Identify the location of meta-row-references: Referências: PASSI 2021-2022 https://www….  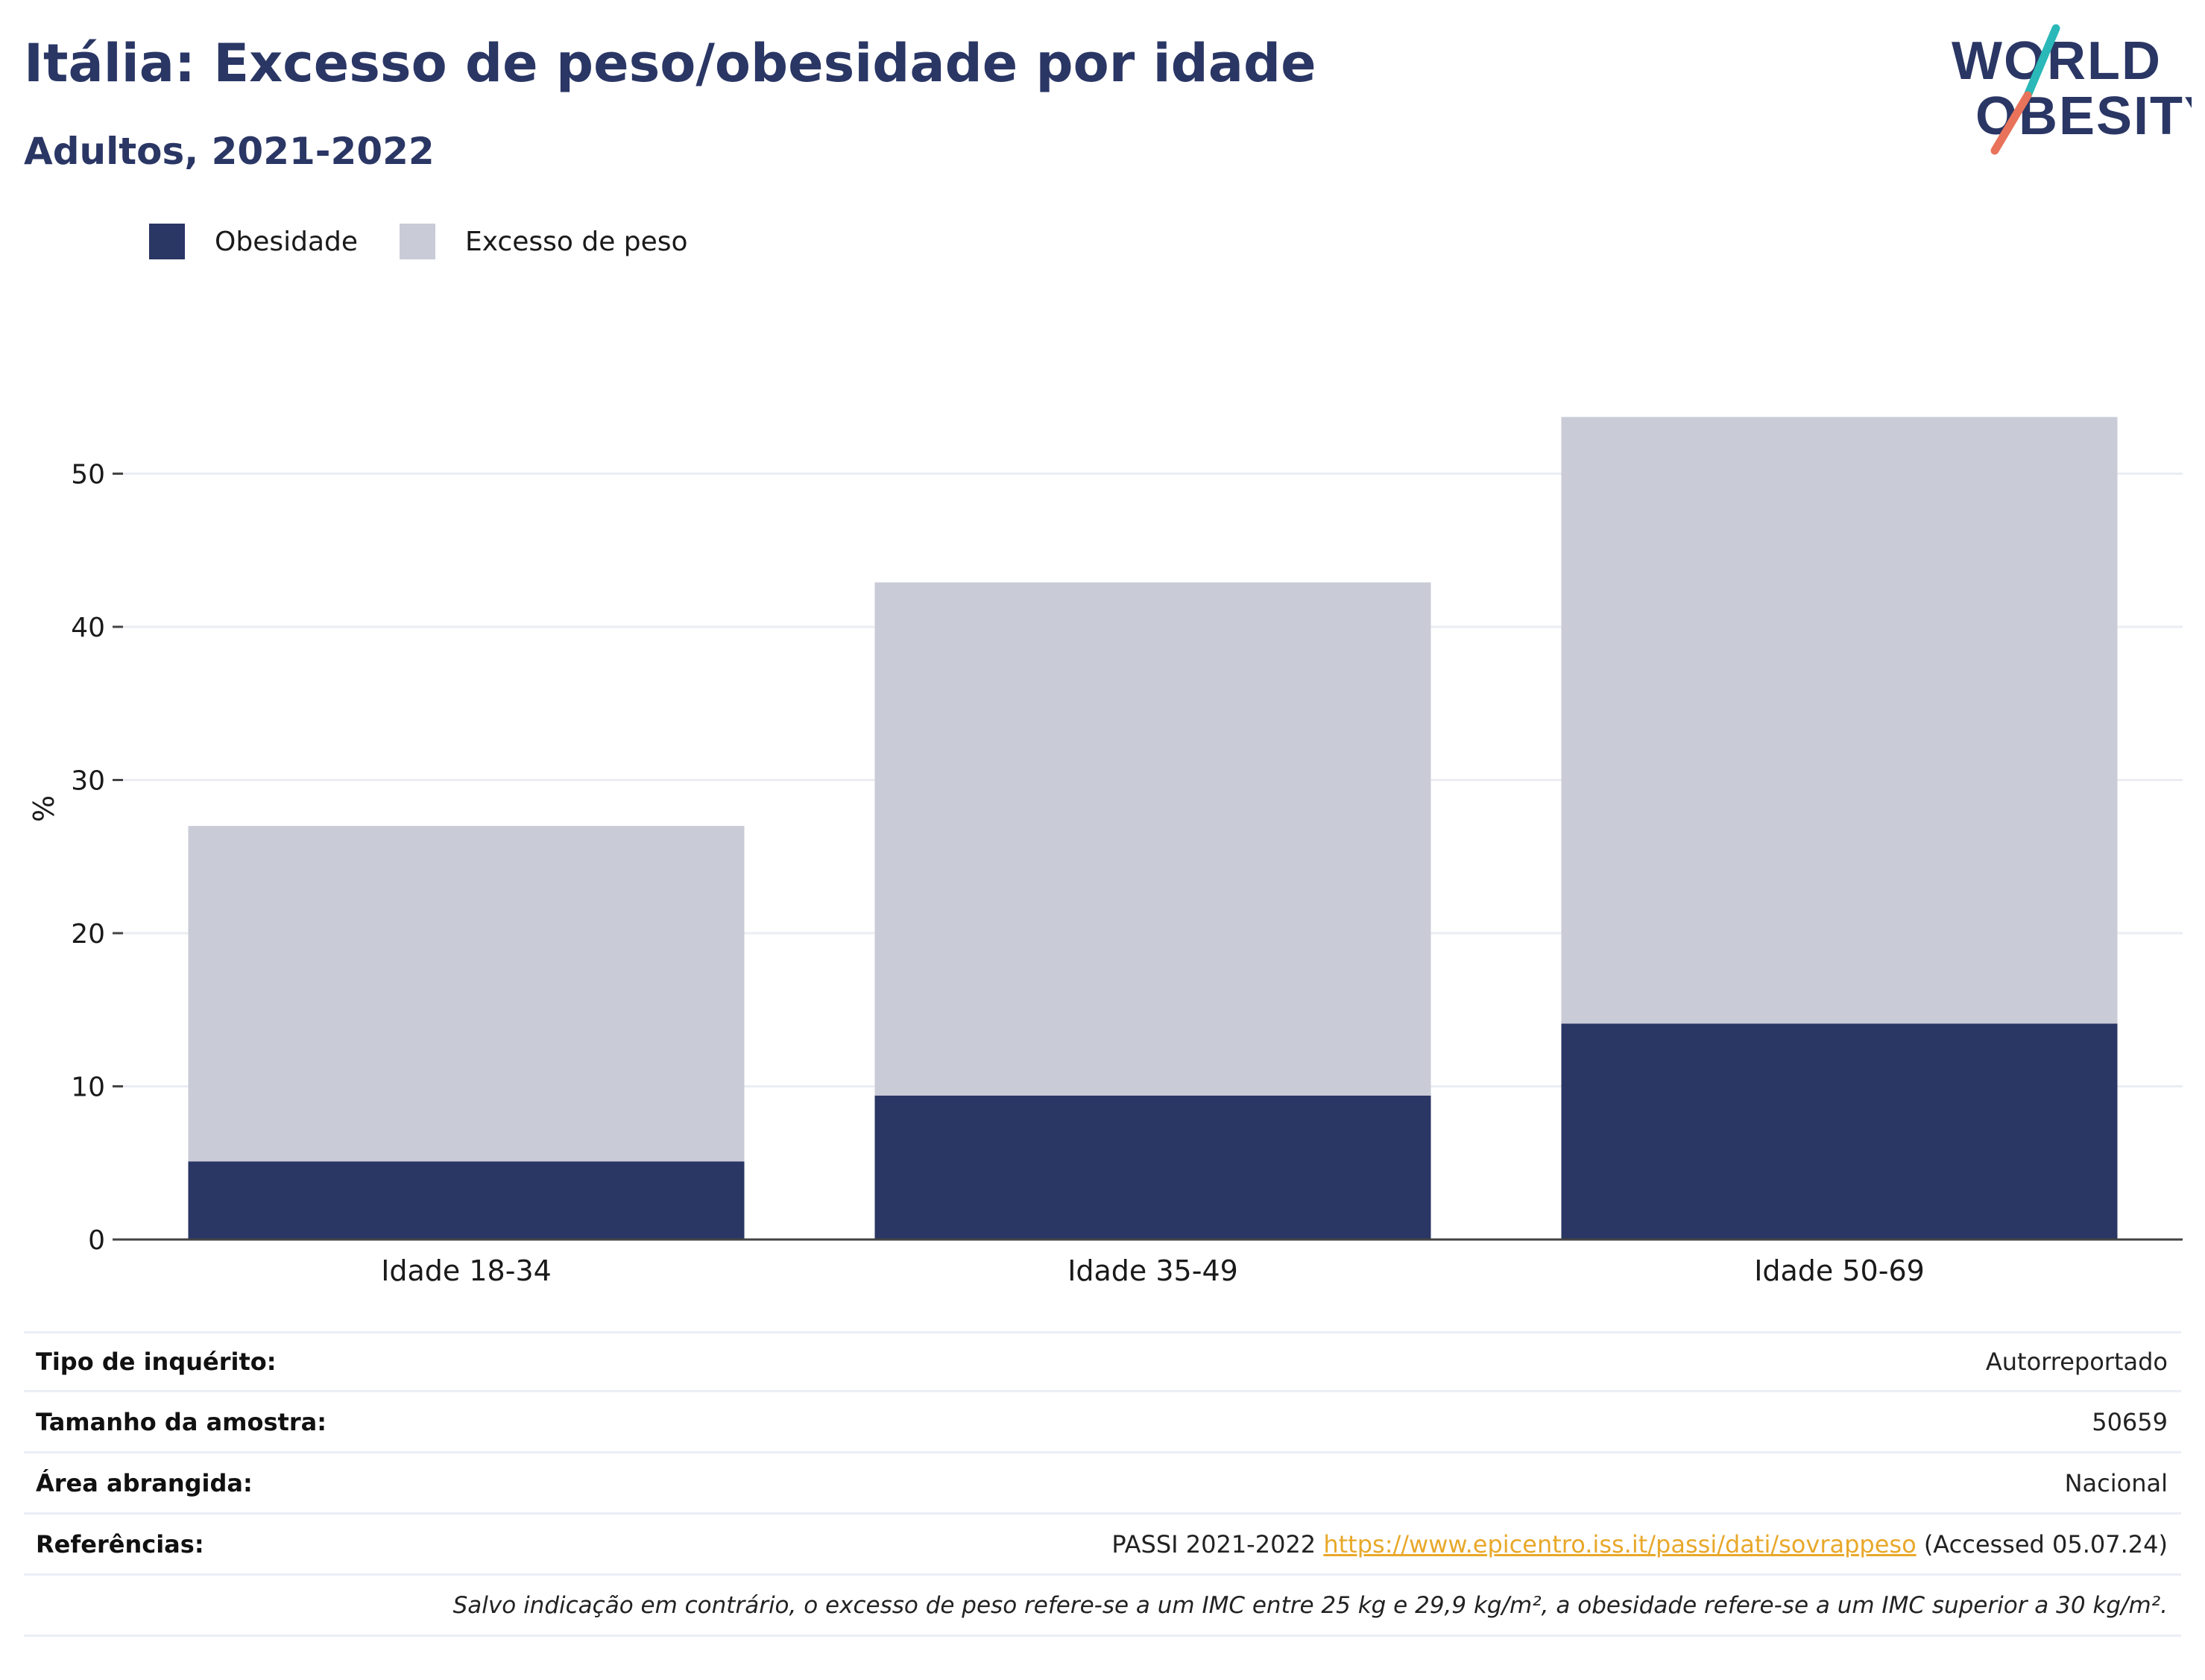
(1102, 1545).